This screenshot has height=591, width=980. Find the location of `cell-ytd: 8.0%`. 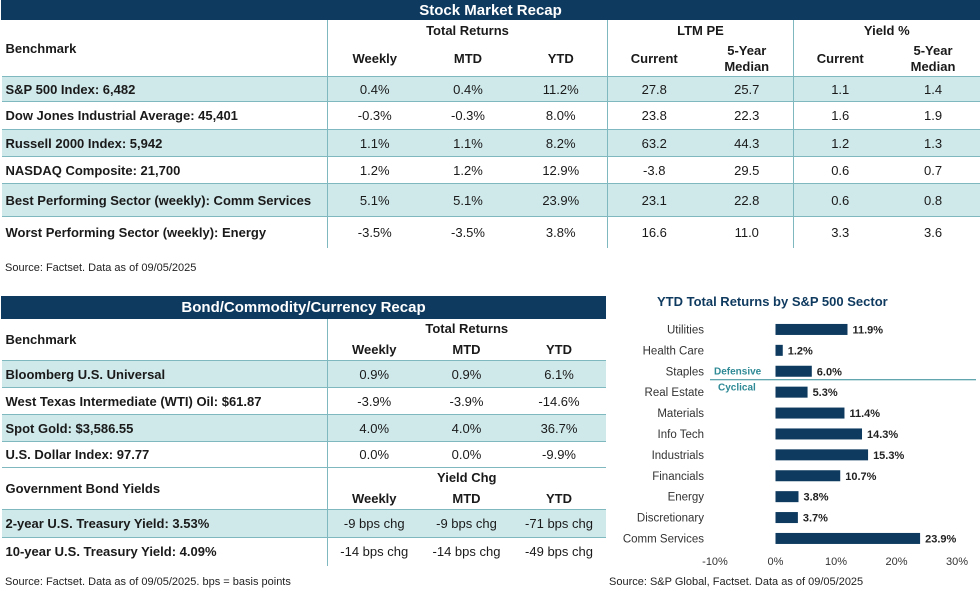

cell-ytd: 8.0% is located at coordinates (561, 115).